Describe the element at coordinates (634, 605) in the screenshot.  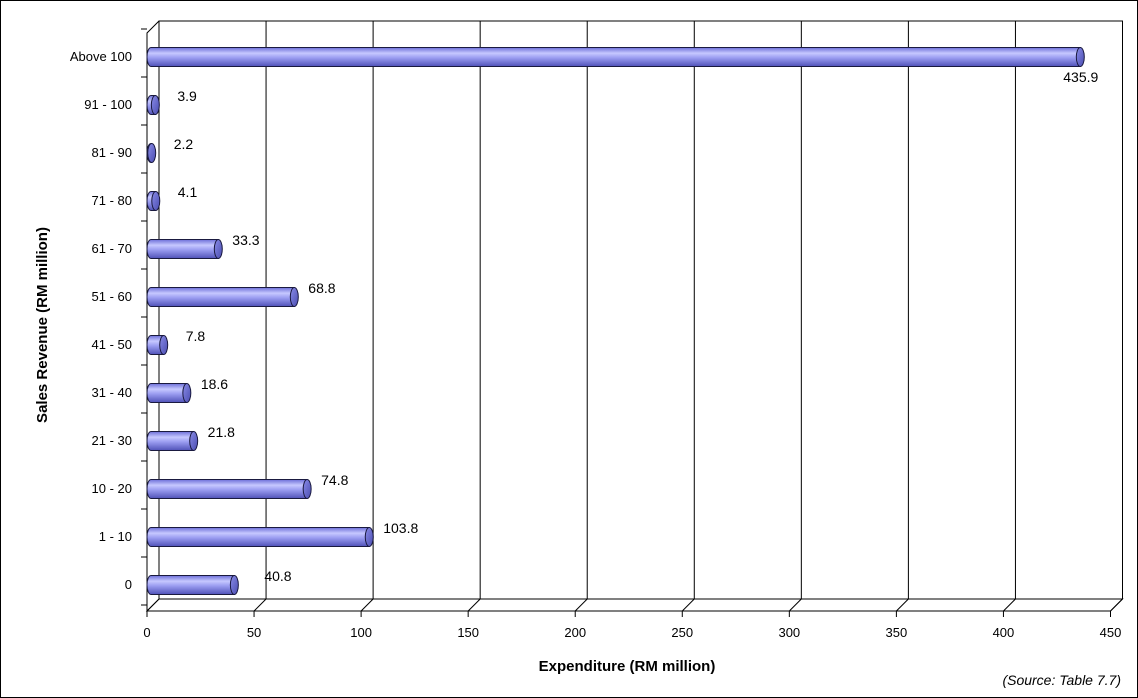
I see `floor` at that location.